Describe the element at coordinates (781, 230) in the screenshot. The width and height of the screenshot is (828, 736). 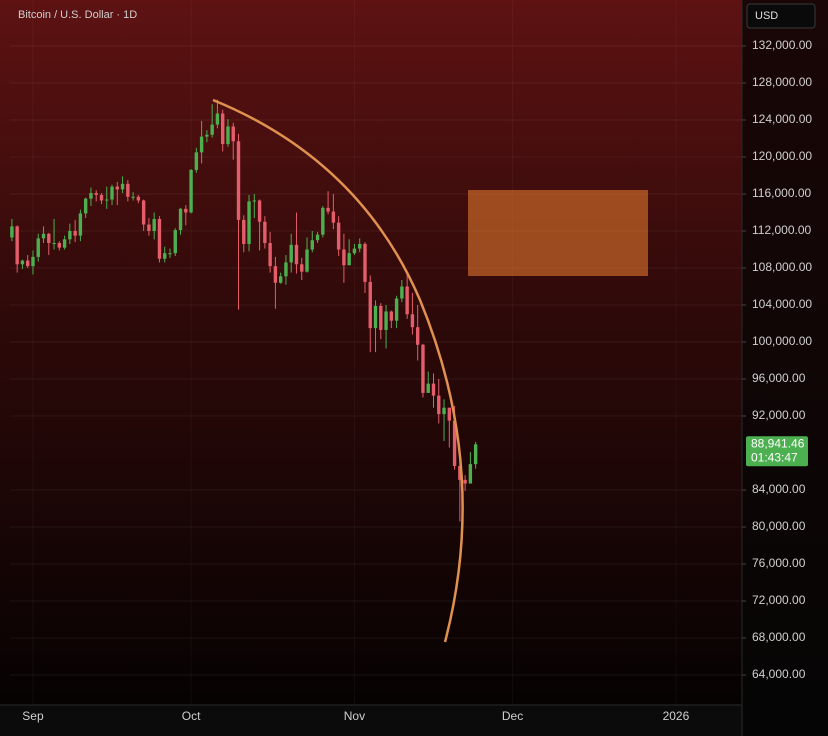
I see `y-tick-label: 112,000.00` at that location.